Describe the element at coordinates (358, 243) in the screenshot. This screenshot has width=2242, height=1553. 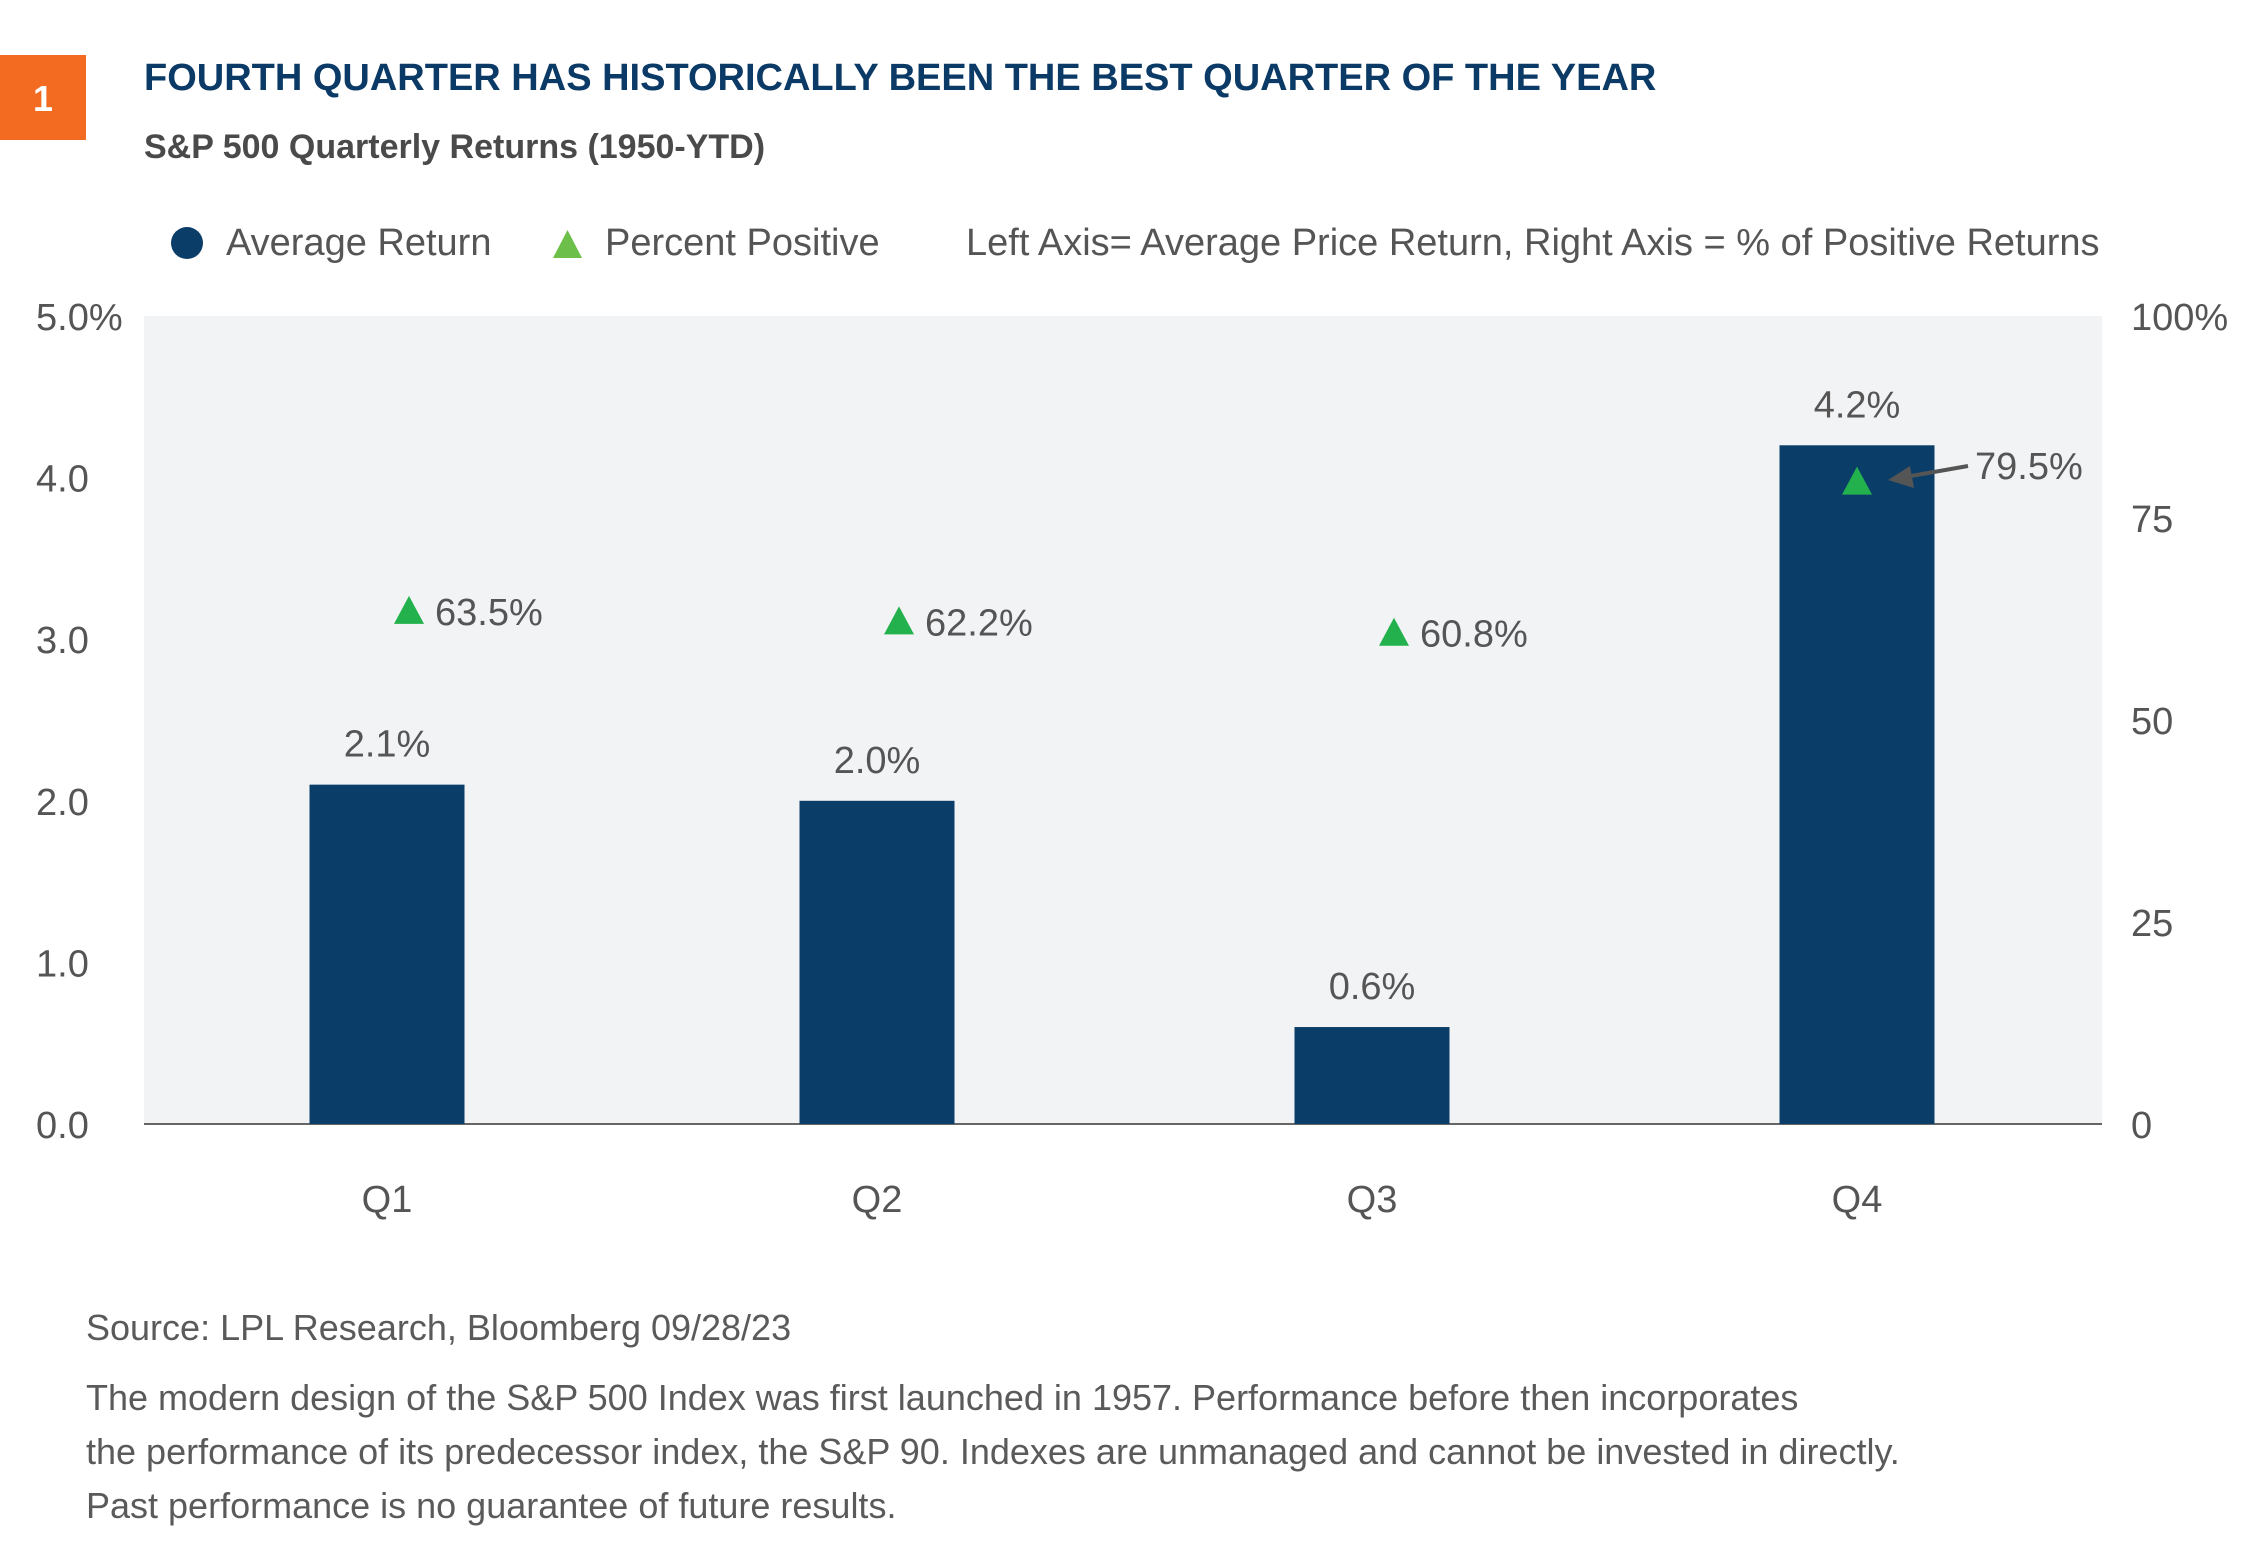
I see `legend-average-return: Average Return` at that location.